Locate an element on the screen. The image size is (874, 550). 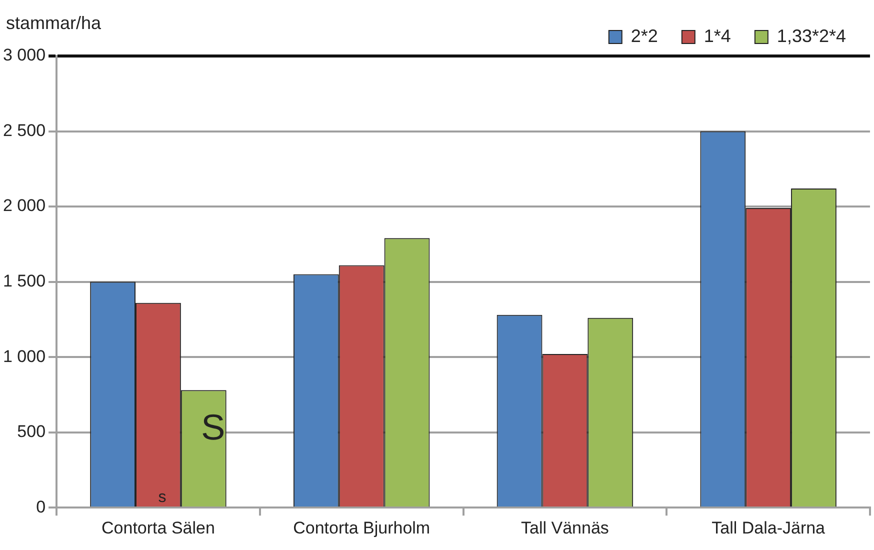
y-tick-label: 3 000 is located at coordinates (24, 55).